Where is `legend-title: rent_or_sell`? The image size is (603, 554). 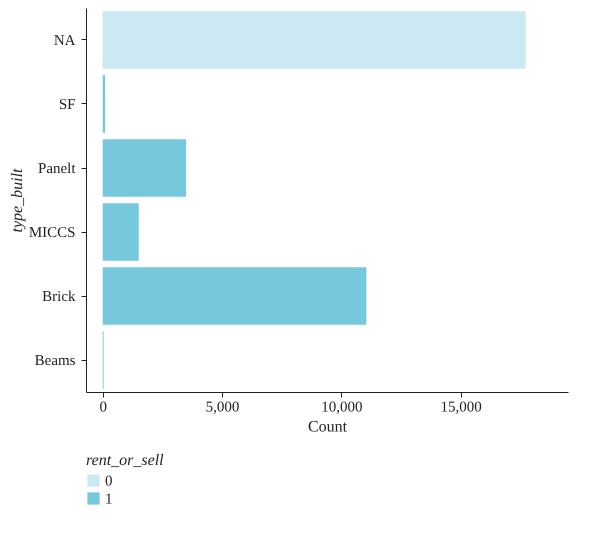 legend-title: rent_or_sell is located at coordinates (125, 460).